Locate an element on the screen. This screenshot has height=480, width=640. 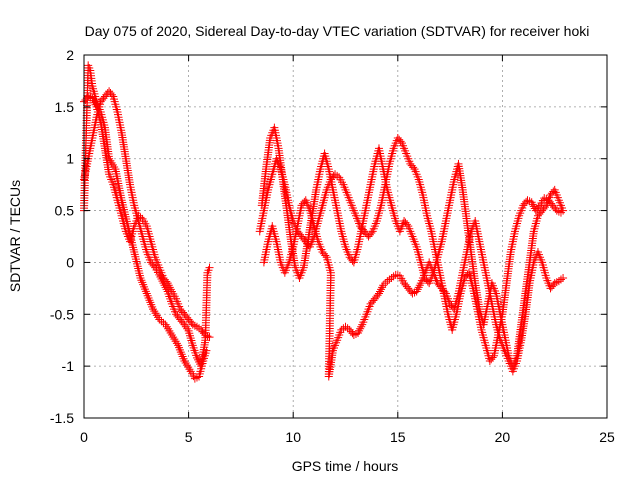
y-tick-label: -1.5 is located at coordinates (62, 418).